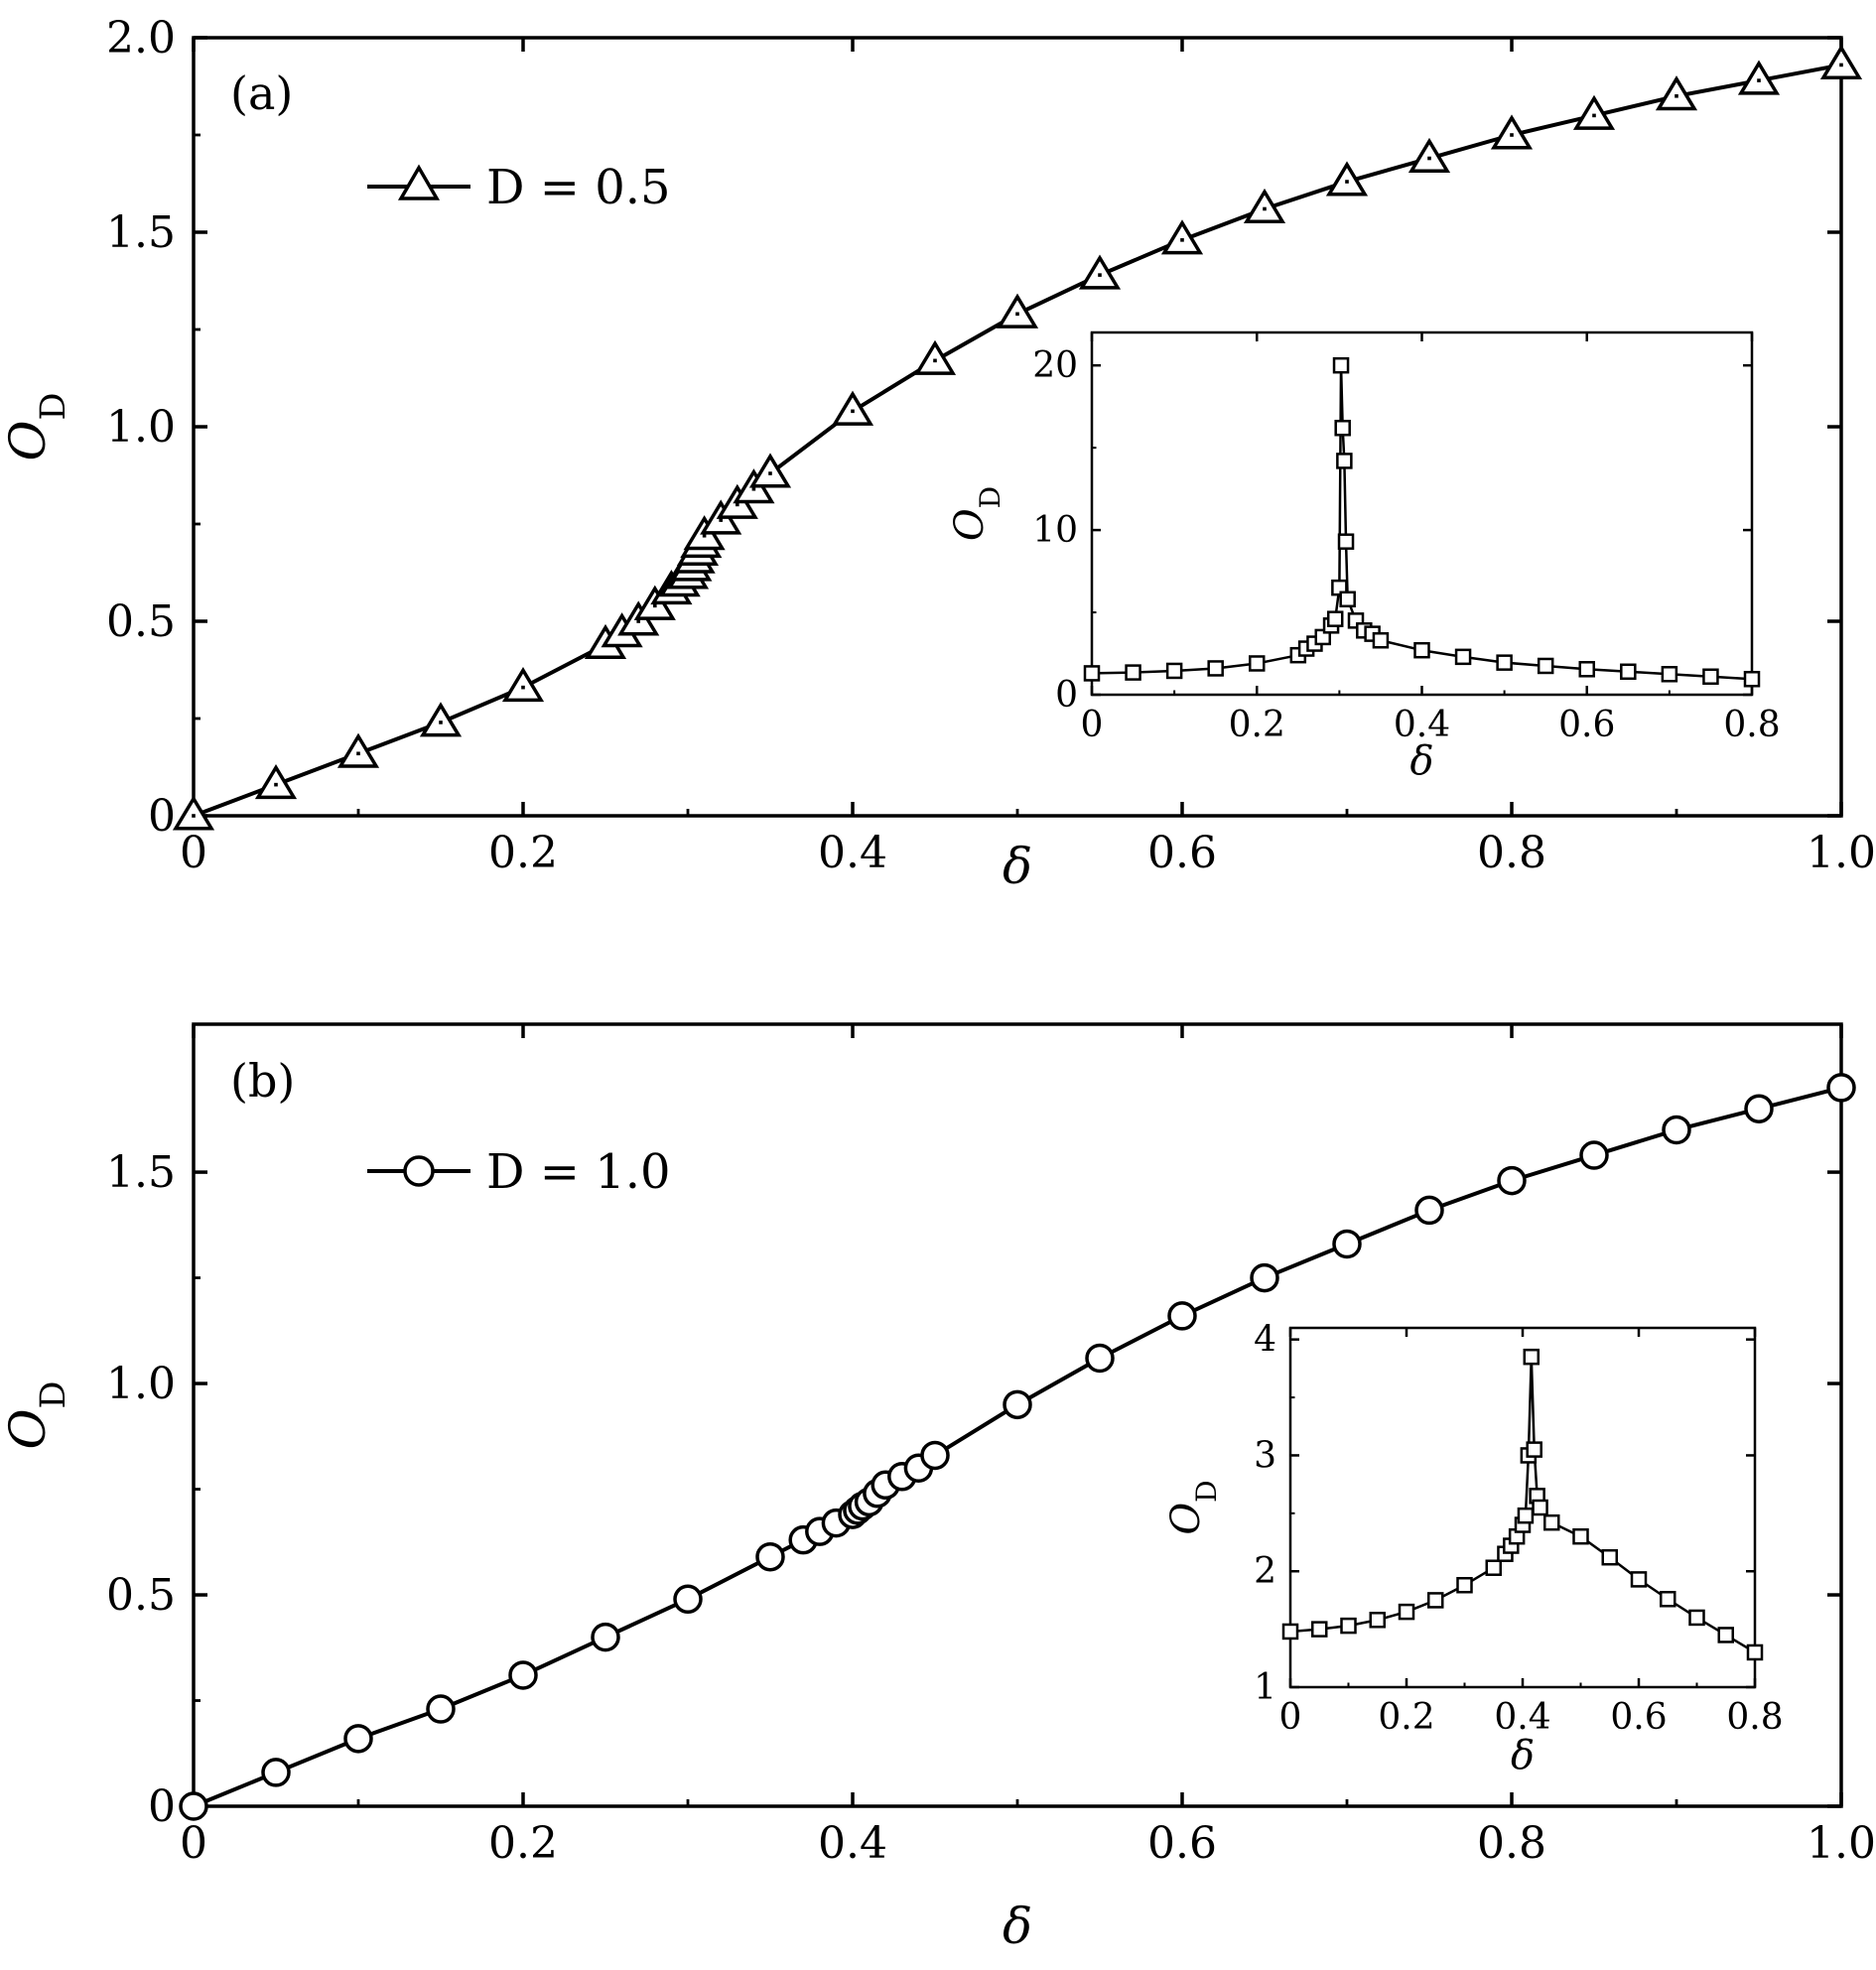  I want to click on y-tick-label: 4, so click(1265, 1340).